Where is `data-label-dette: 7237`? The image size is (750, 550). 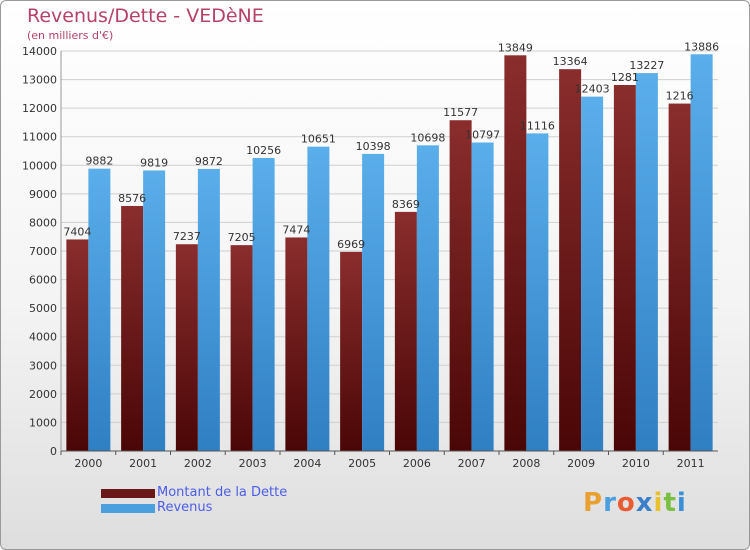 data-label-dette: 7237 is located at coordinates (187, 236).